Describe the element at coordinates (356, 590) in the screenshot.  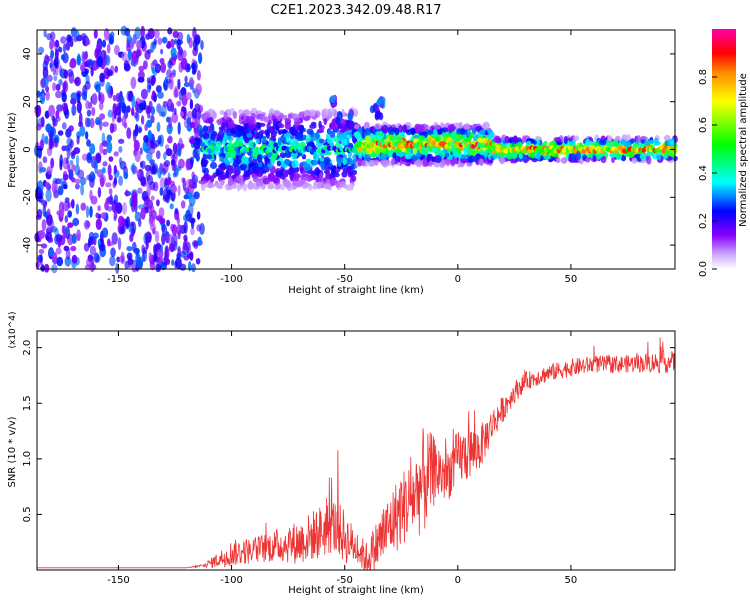
I see `snr-x-axis-label: Height of straight line (km)` at that location.